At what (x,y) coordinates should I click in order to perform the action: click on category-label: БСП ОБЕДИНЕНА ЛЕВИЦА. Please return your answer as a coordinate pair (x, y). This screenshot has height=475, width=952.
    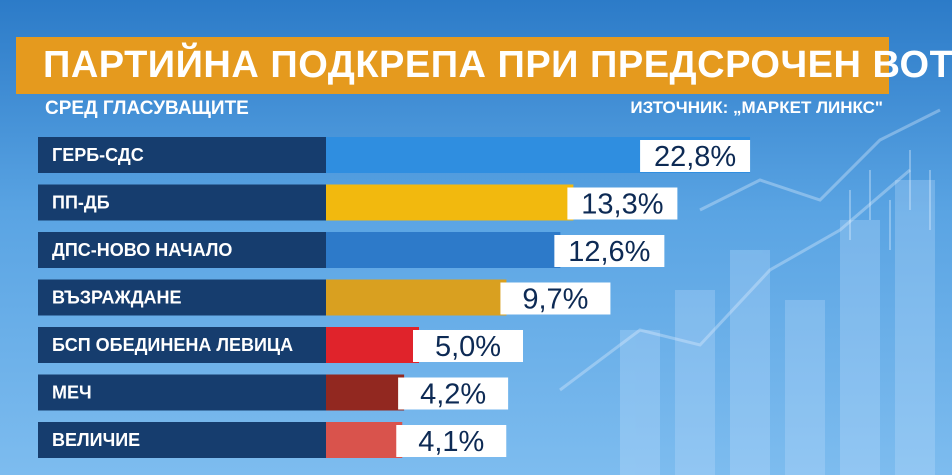
    Looking at the image, I should click on (172, 345).